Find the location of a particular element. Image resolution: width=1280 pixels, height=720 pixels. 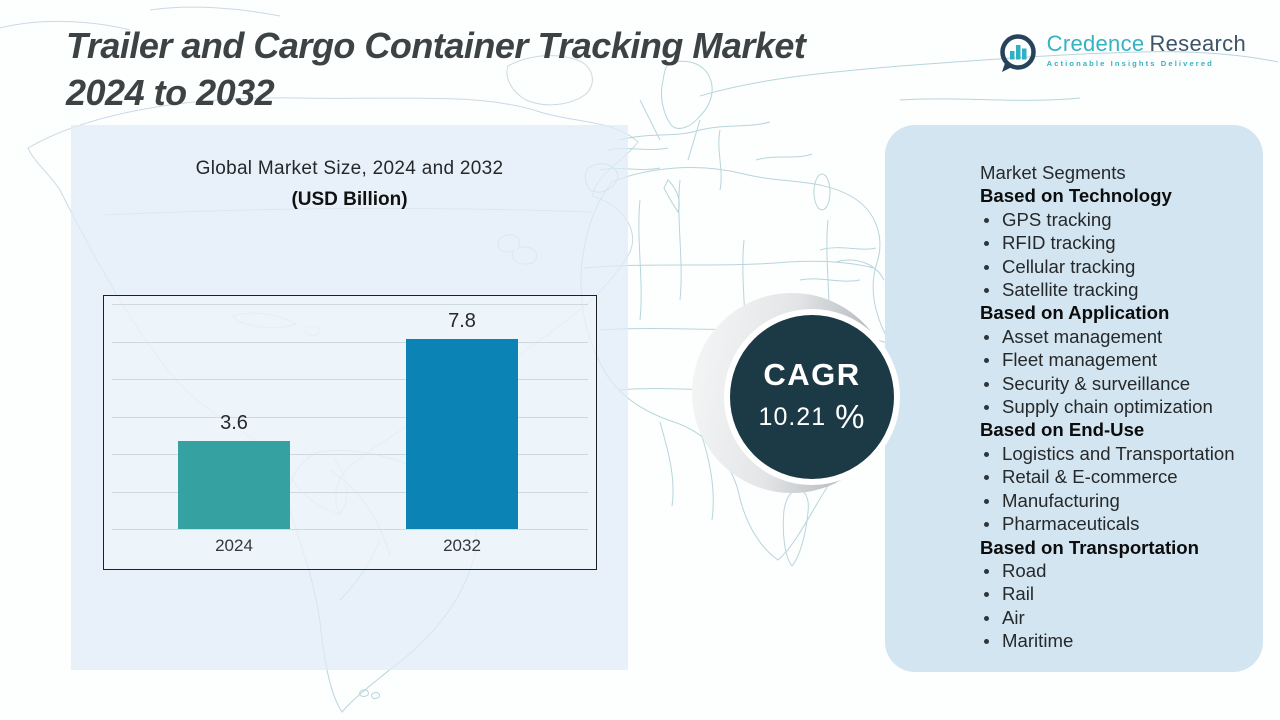

segment-item: Road is located at coordinates (1116, 570).